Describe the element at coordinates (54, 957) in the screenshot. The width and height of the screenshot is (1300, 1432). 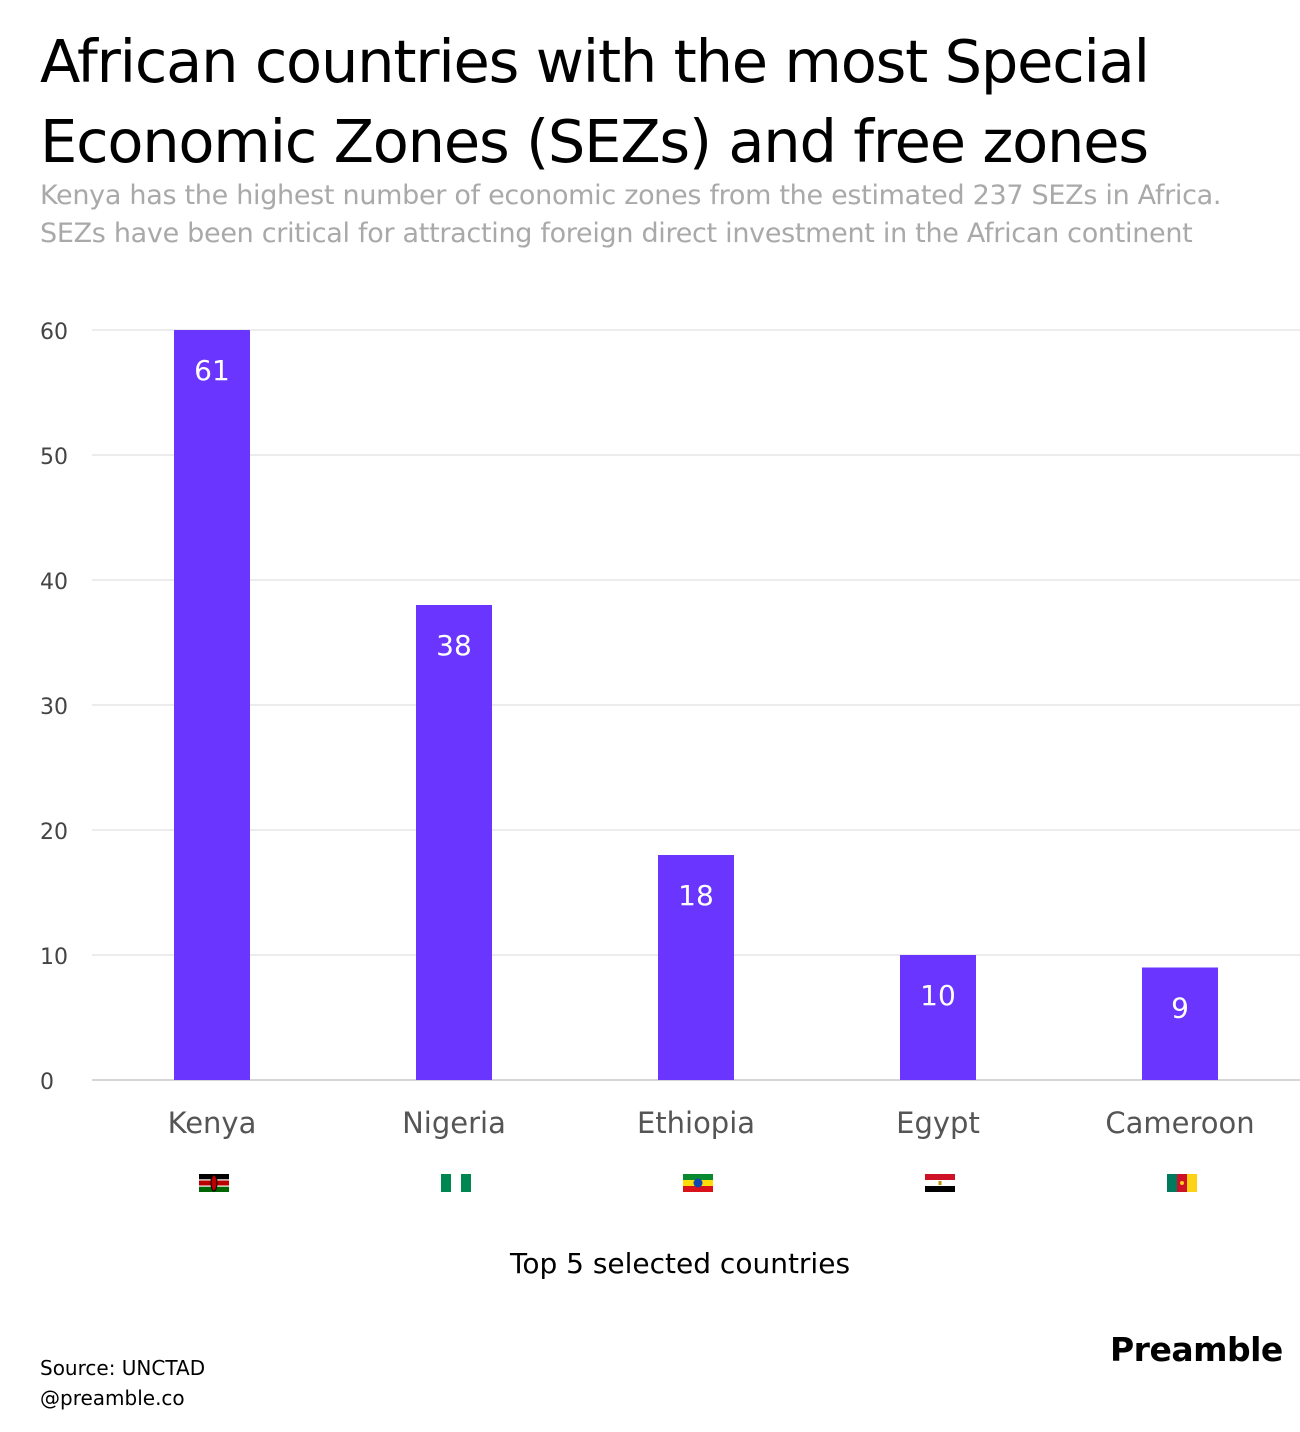
I see `y-tick-label: 10` at that location.